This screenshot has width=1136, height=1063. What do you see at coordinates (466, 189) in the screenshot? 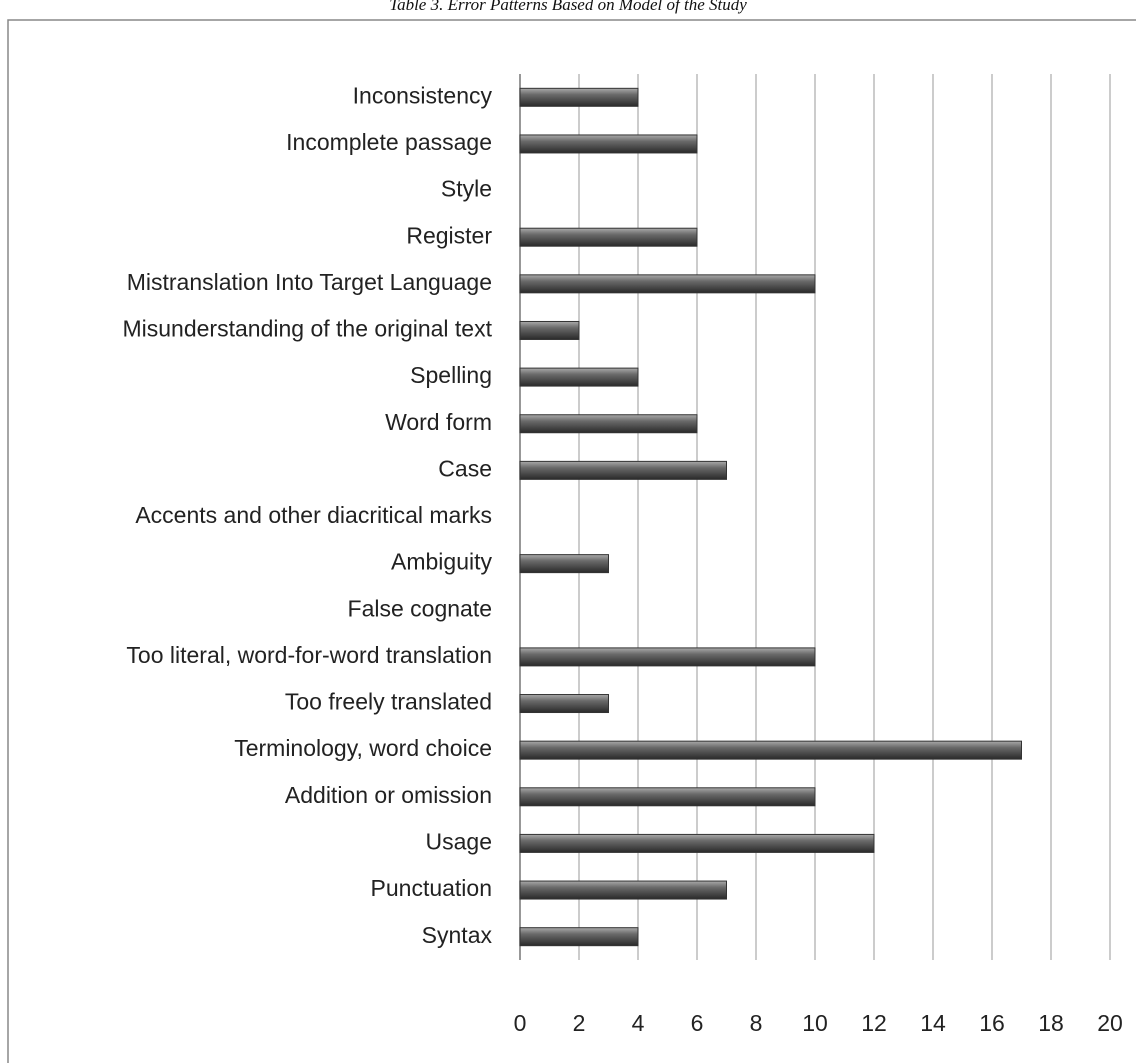
I see `y-tick-label: Style` at bounding box center [466, 189].